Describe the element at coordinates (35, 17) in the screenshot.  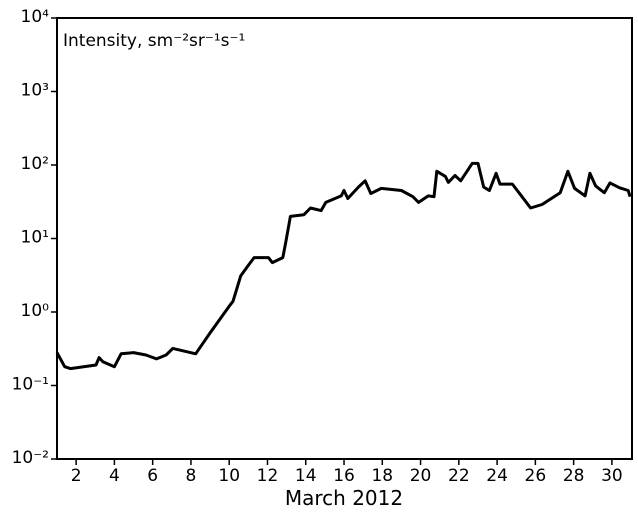
I see `y-tick-label: 10⁴` at that location.